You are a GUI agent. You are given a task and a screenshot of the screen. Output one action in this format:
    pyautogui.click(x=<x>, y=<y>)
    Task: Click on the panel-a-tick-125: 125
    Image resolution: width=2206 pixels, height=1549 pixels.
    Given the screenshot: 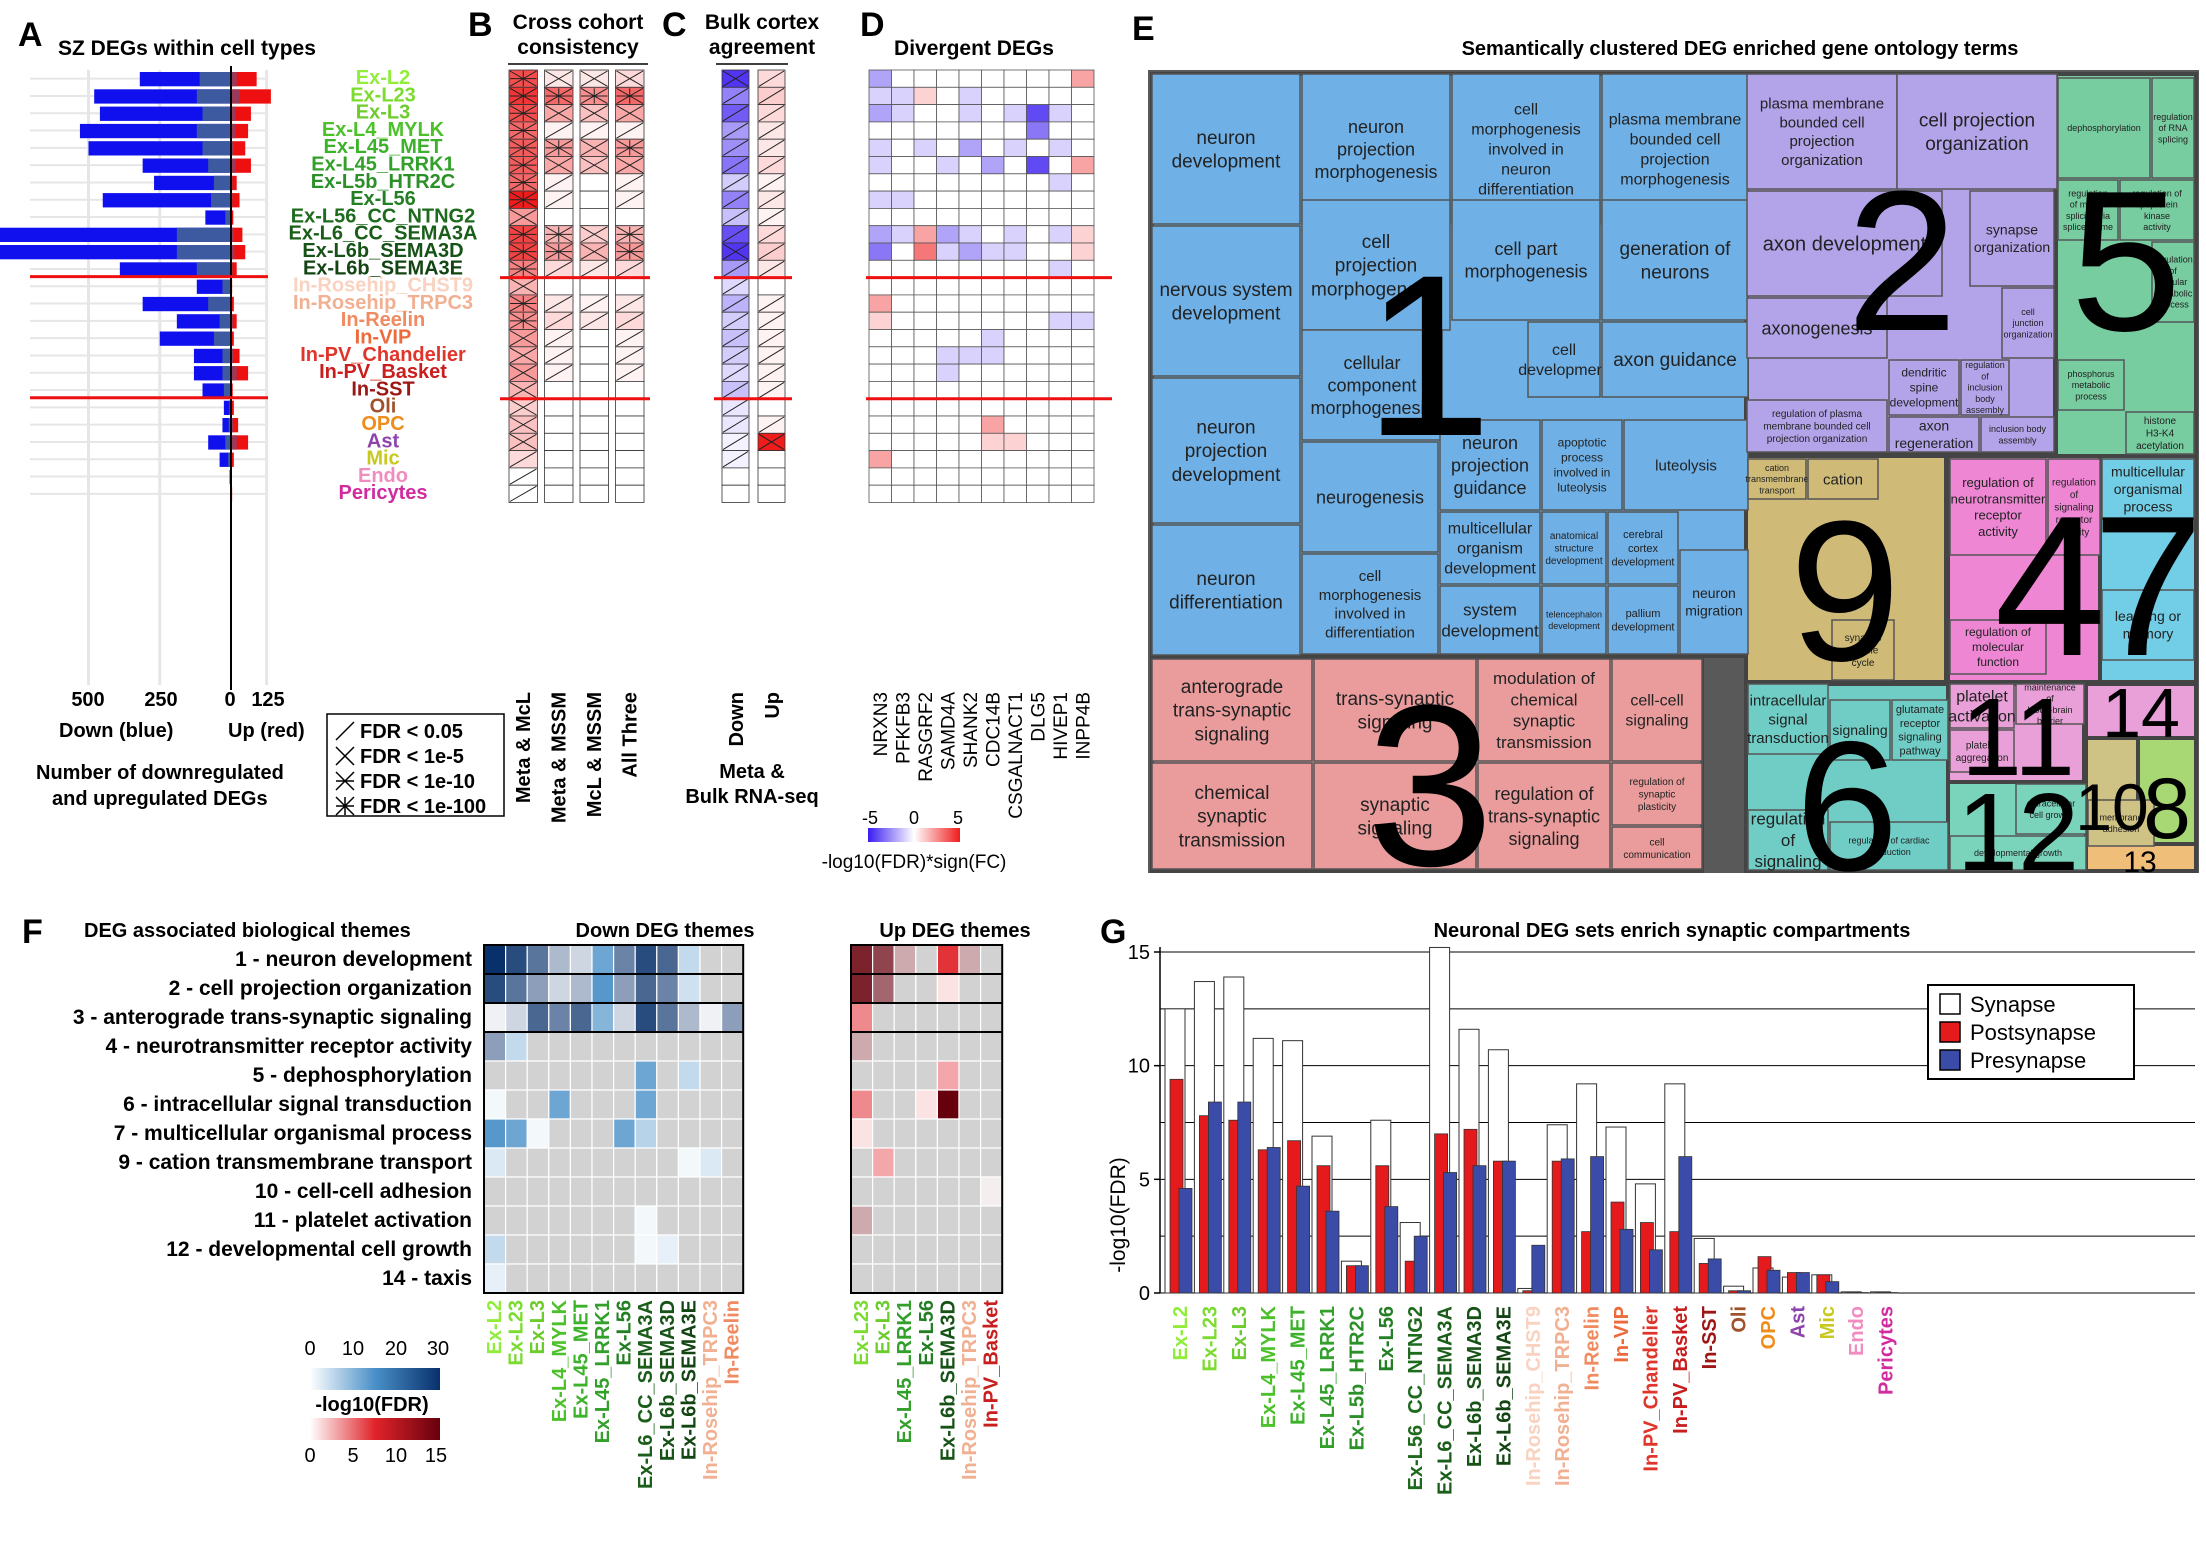 What is the action you would take?
    pyautogui.click(x=267, y=700)
    